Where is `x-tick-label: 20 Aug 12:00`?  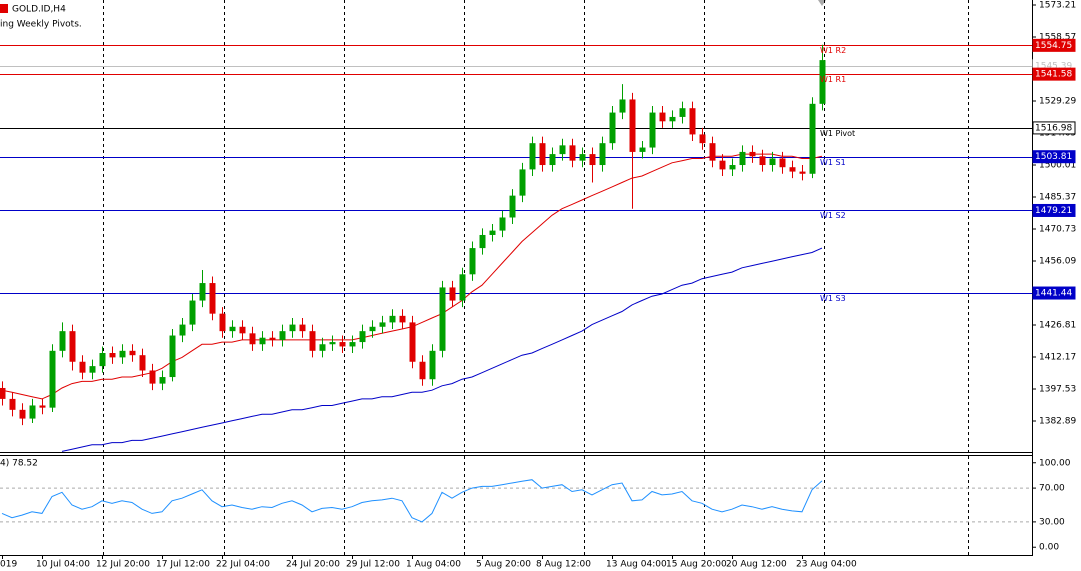 x-tick-label: 20 Aug 12:00 is located at coordinates (756, 565).